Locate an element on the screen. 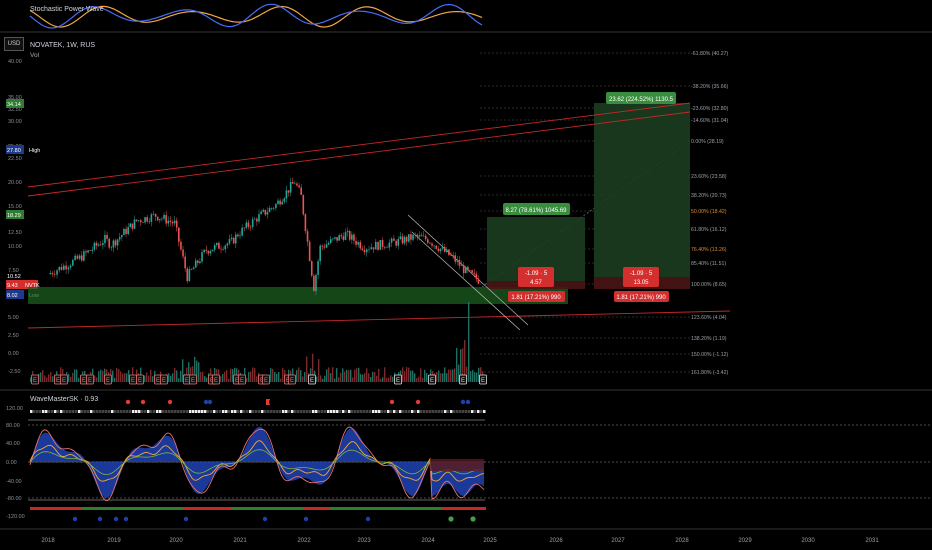 The width and height of the screenshot is (932, 550). fib-level-label: 23.60% (23.58) is located at coordinates (709, 177).